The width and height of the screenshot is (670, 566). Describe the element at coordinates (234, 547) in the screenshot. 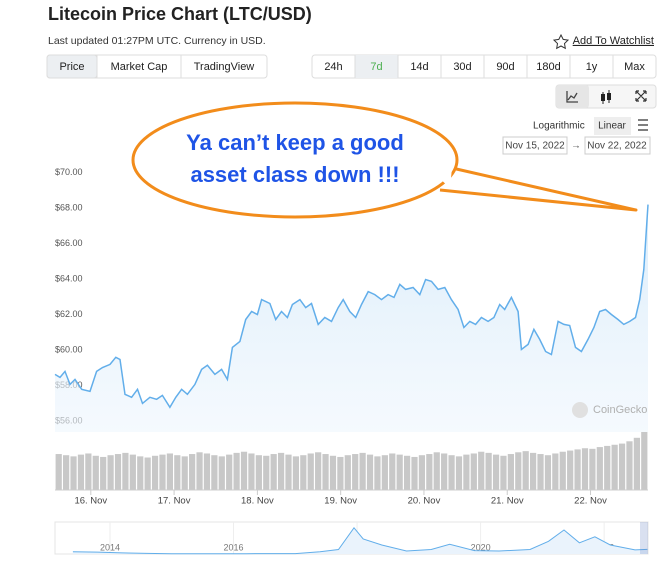

I see `navigator-label: 2016` at that location.